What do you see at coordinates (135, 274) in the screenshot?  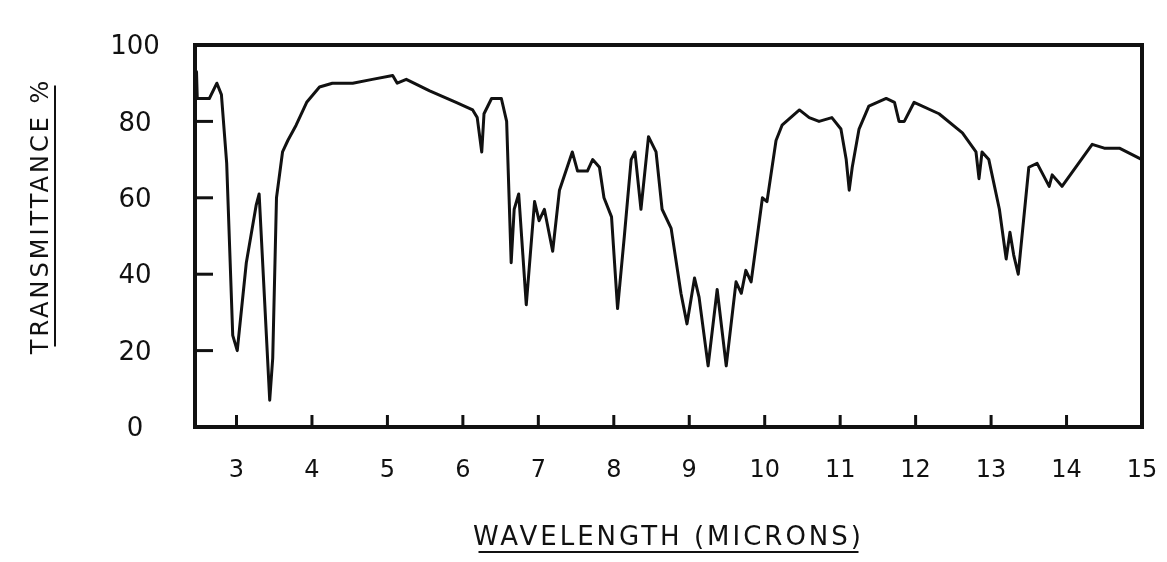 I see `y-tick-label: 40` at bounding box center [135, 274].